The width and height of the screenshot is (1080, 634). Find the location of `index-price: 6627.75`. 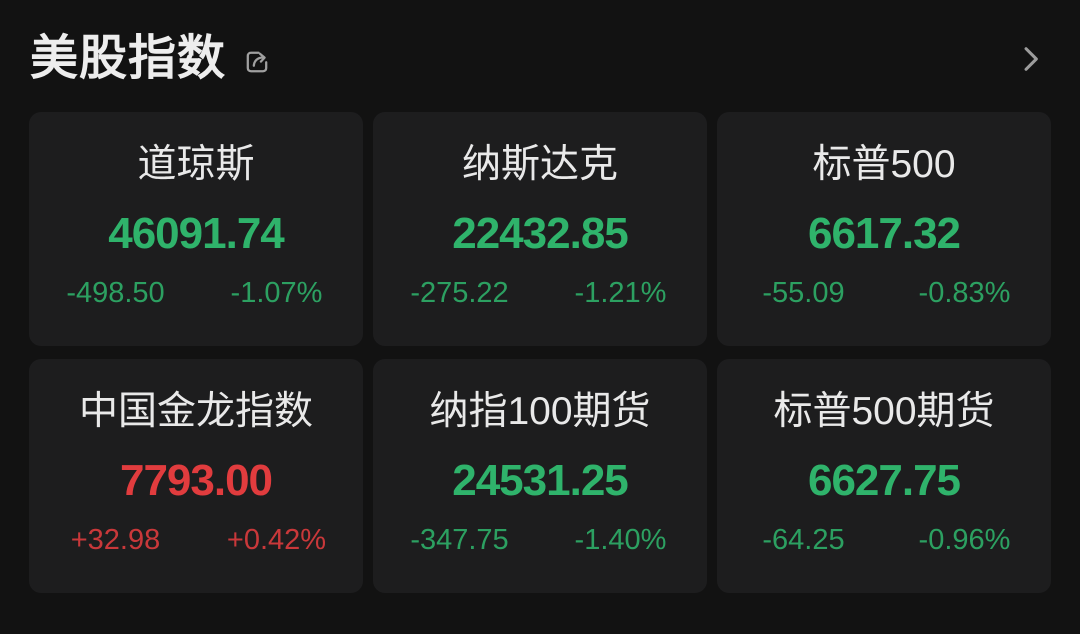

index-price: 6627.75 is located at coordinates (884, 480).